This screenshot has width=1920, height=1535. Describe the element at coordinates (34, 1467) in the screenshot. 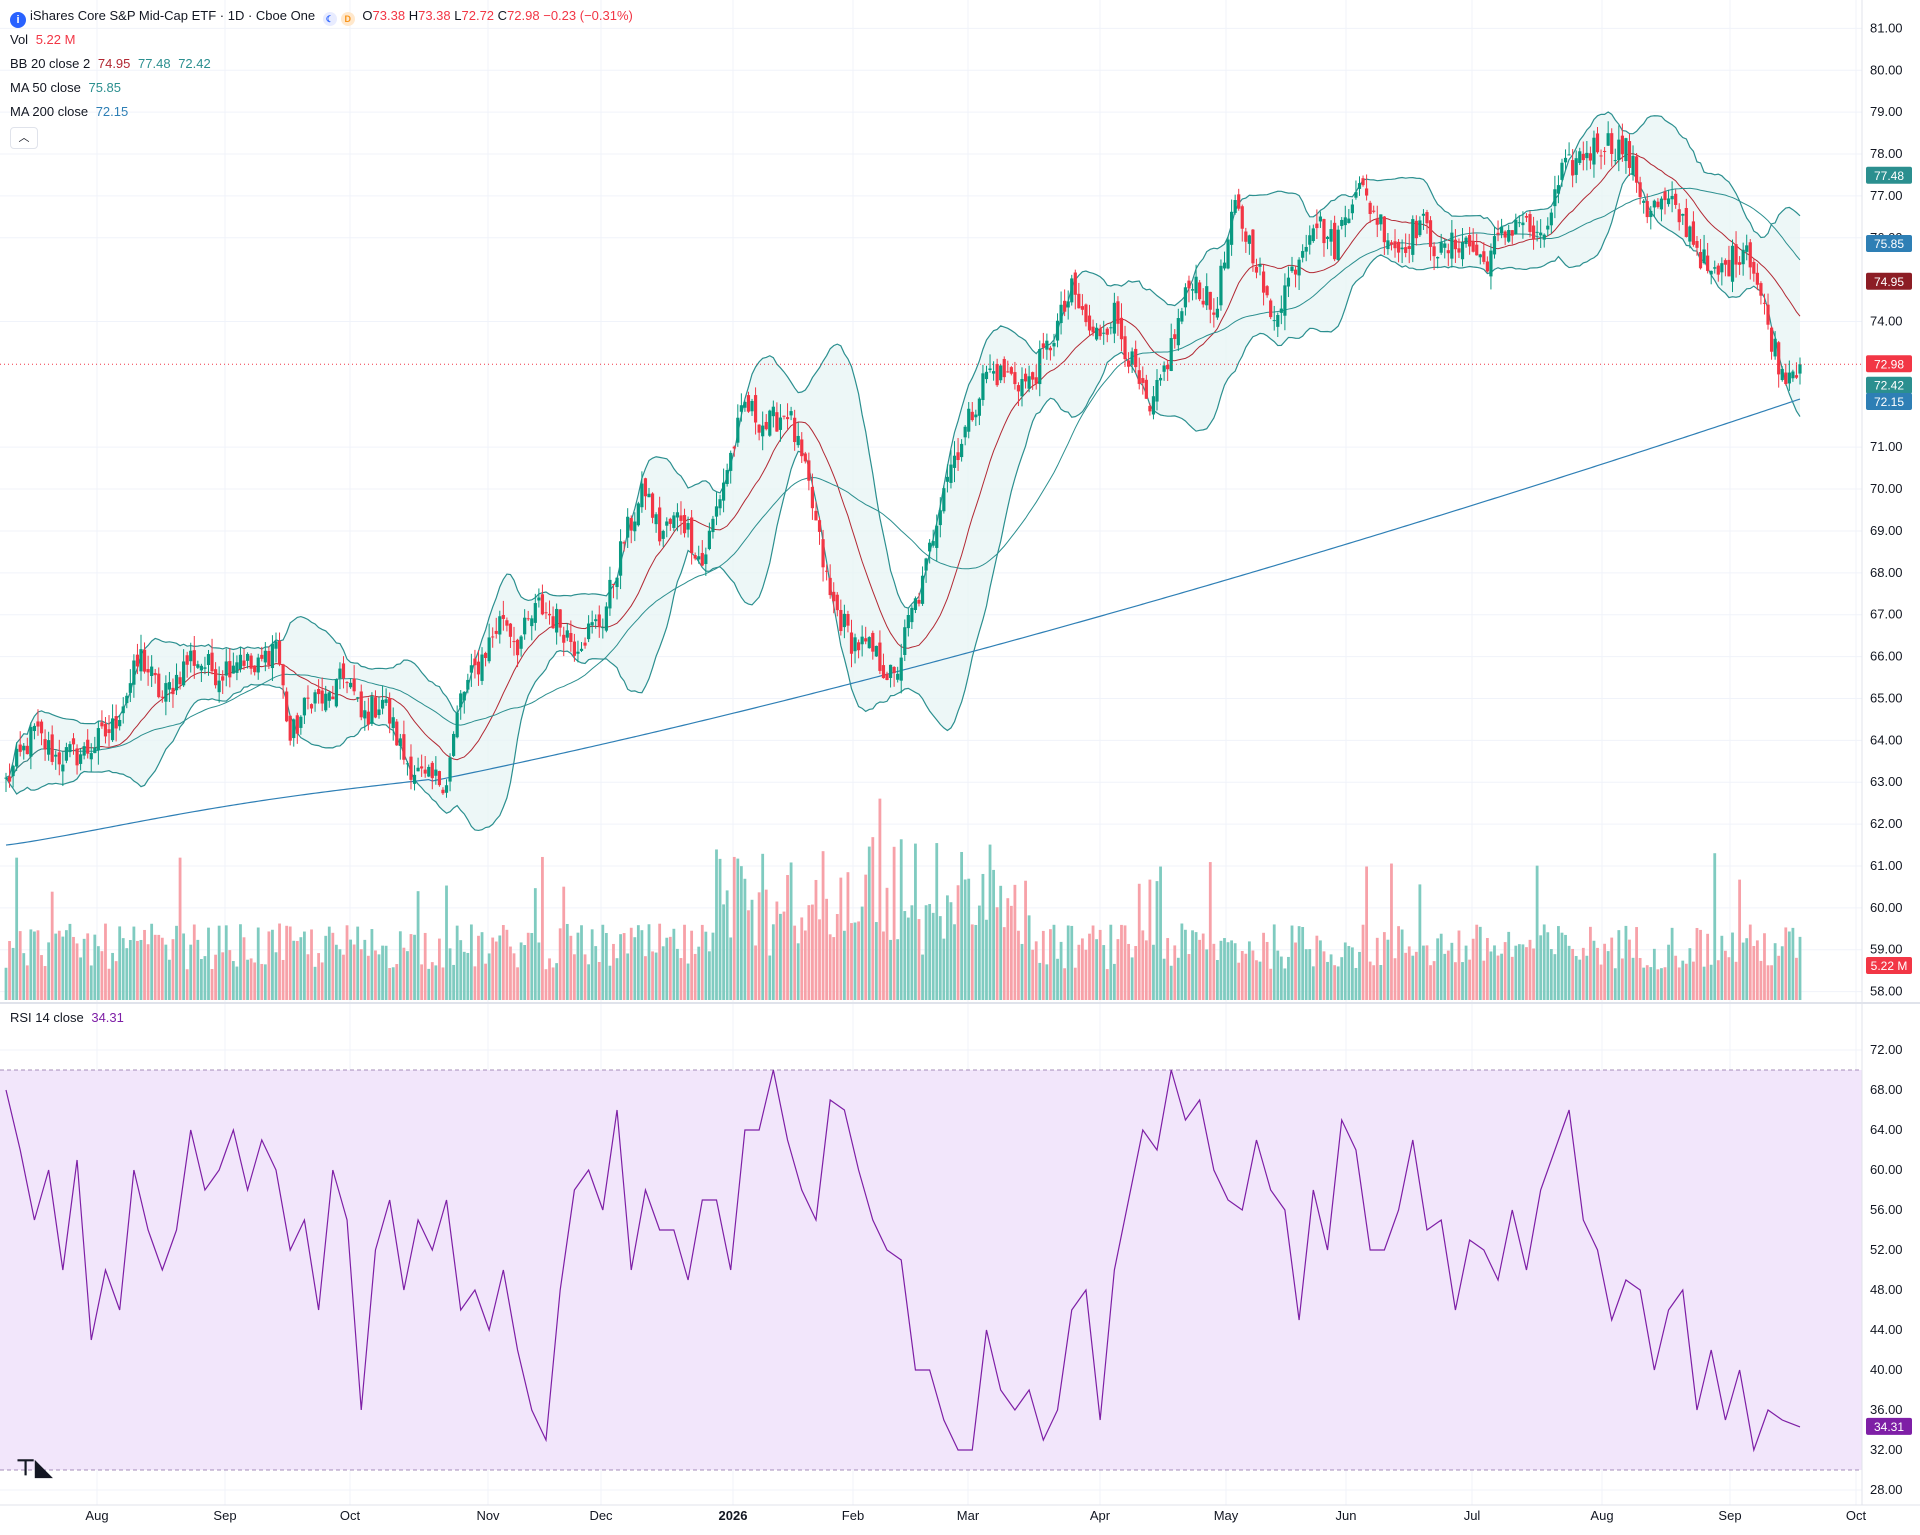

I see `tradingview-logo: ⊤◣` at that location.